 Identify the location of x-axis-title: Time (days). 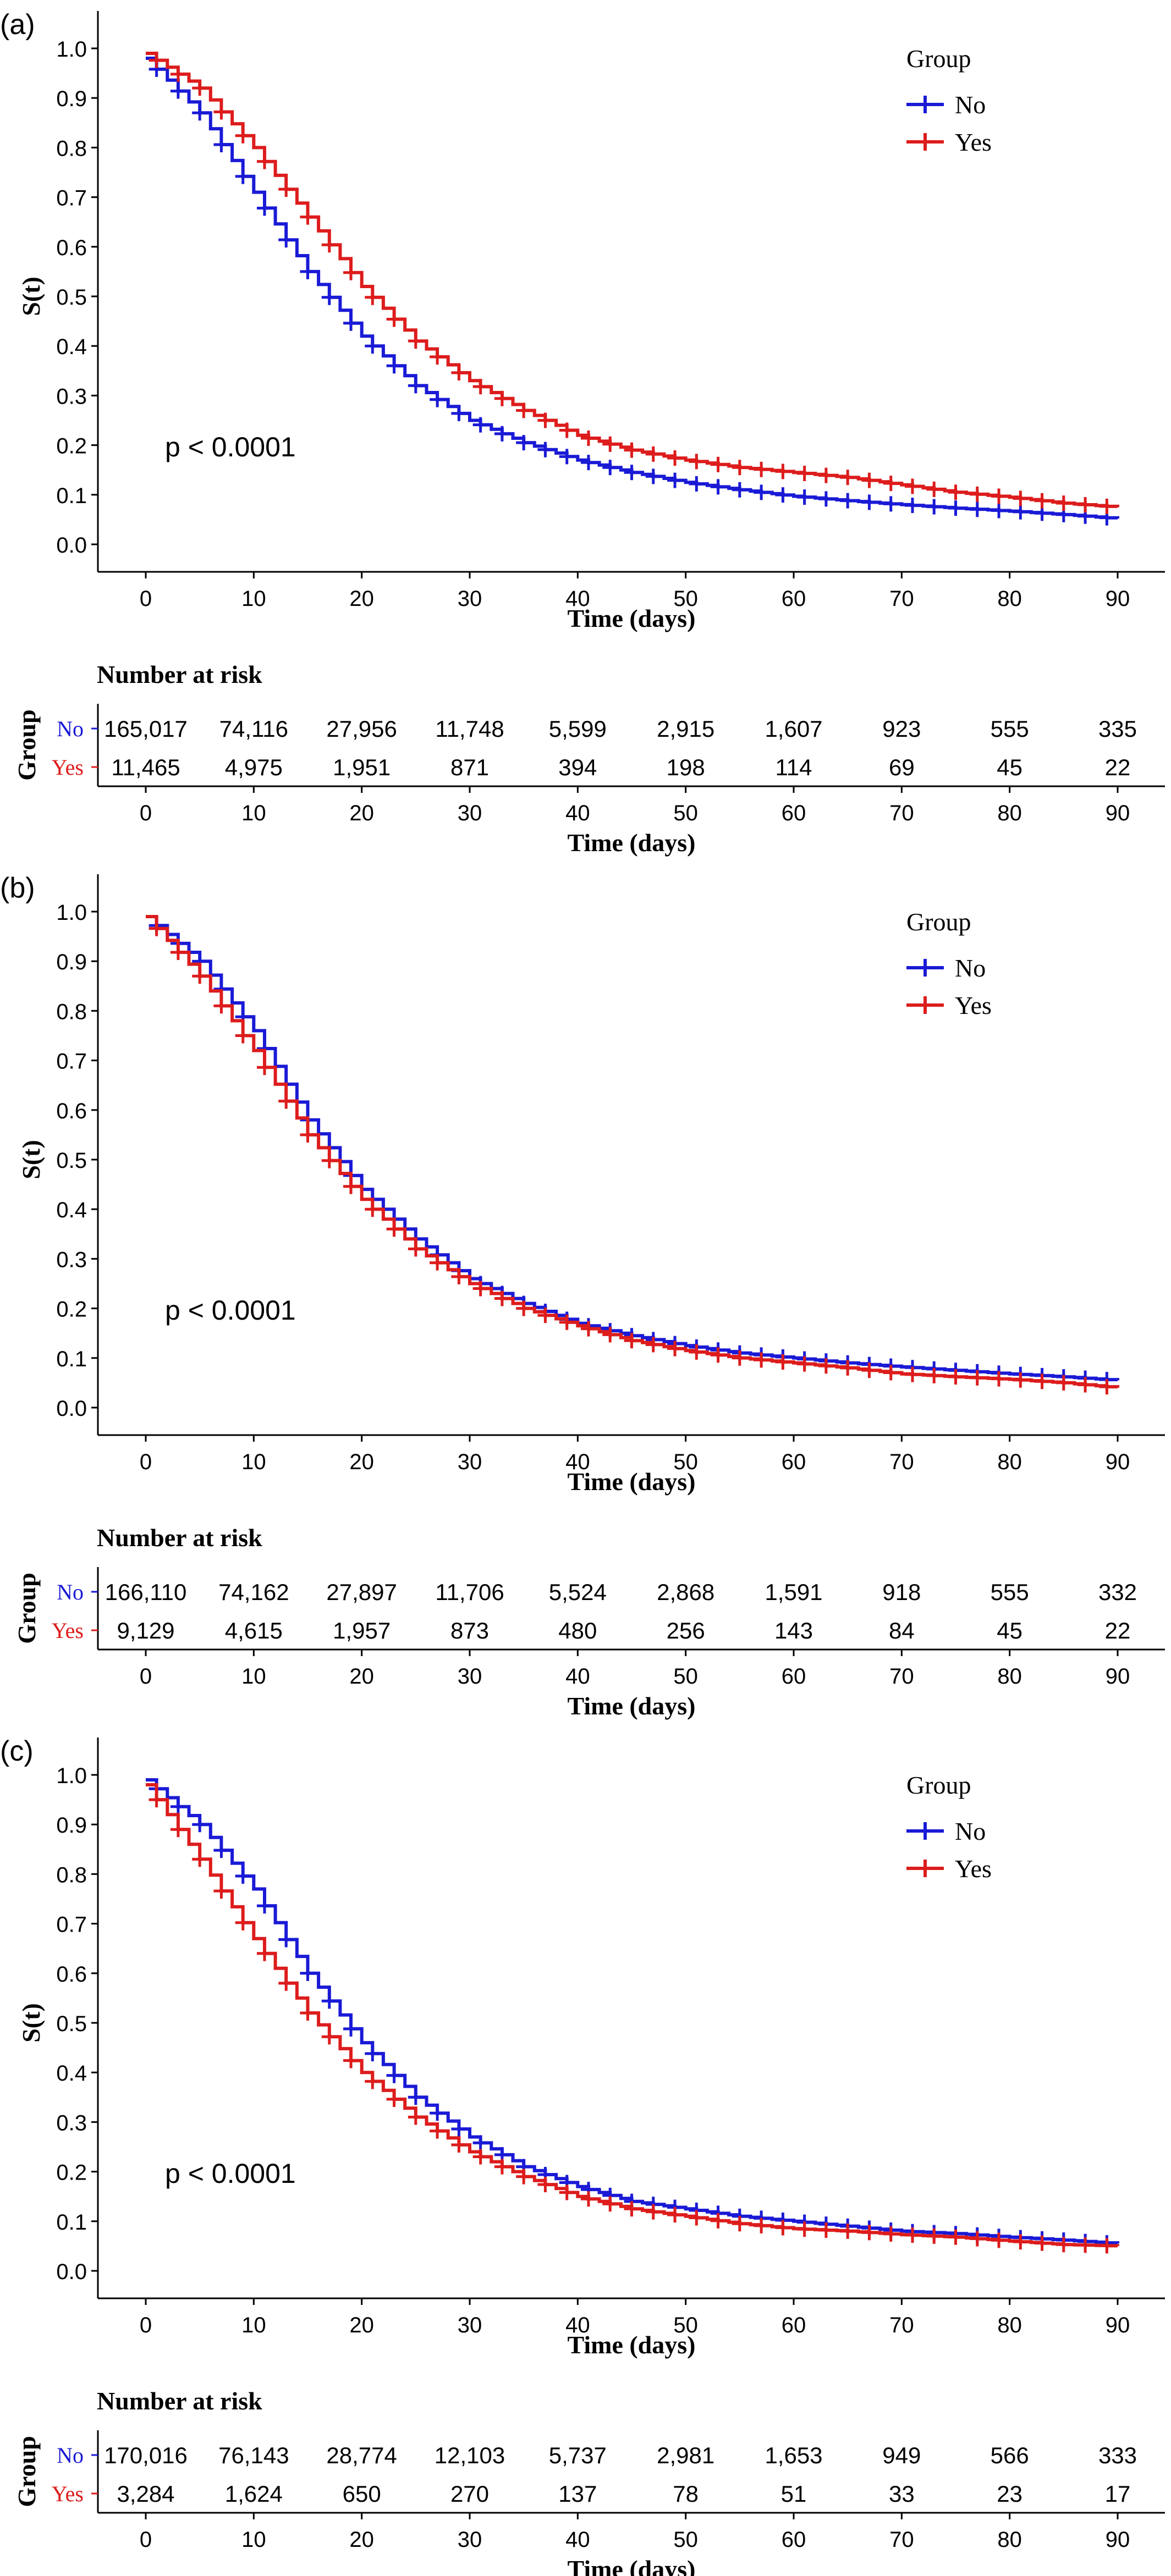
(632, 618).